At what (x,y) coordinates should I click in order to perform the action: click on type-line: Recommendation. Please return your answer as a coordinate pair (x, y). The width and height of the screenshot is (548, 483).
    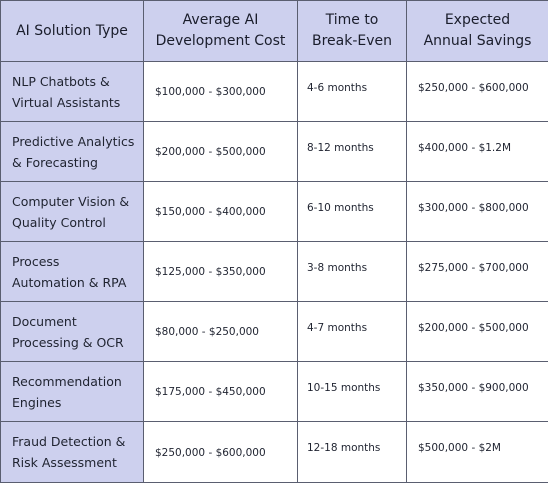
    Looking at the image, I should click on (75, 381).